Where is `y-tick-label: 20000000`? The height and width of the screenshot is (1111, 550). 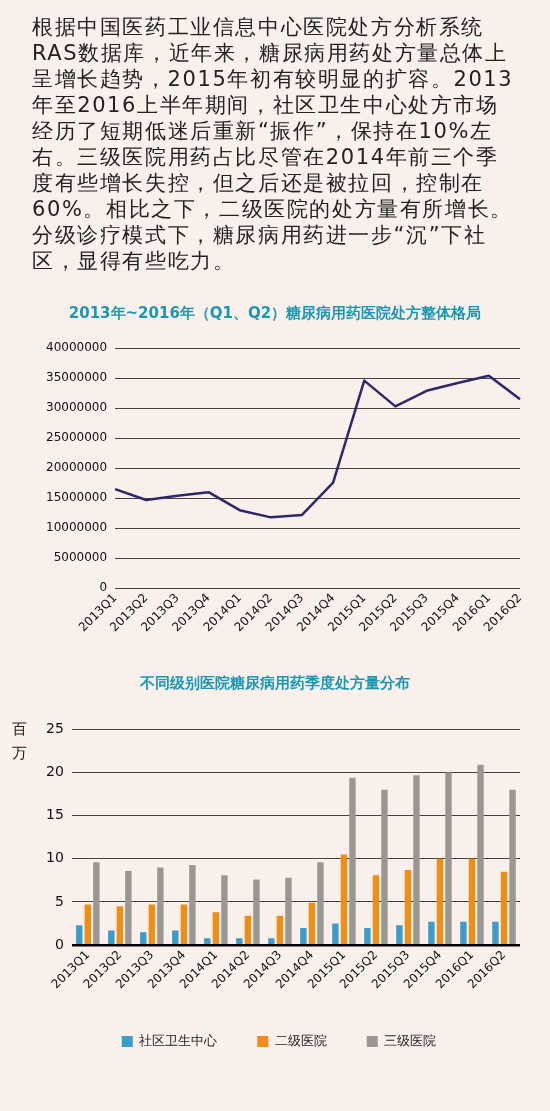
y-tick-label: 20000000 is located at coordinates (77, 467).